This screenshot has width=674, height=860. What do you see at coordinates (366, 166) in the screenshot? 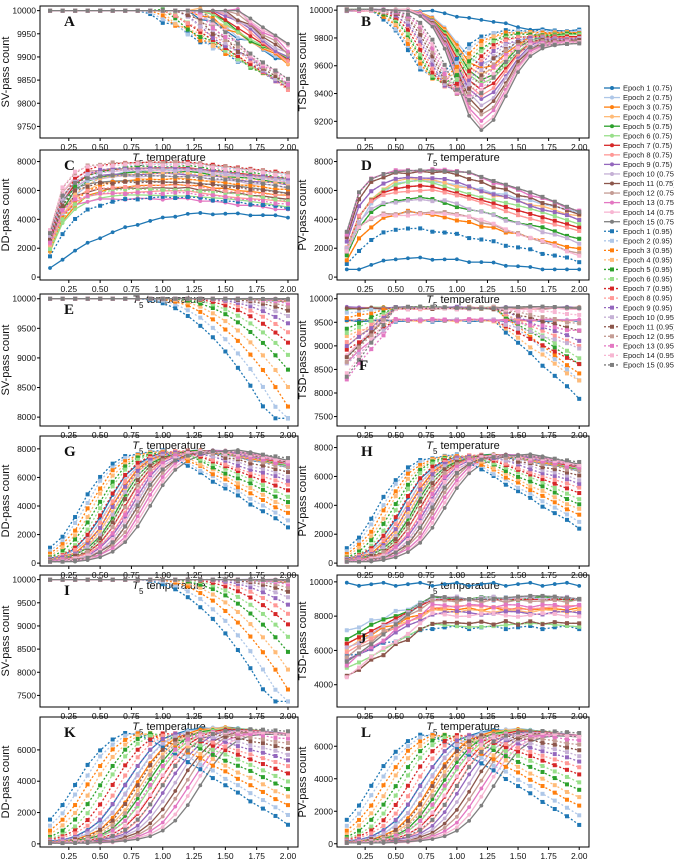
I see `panel-letter: D` at bounding box center [366, 166].